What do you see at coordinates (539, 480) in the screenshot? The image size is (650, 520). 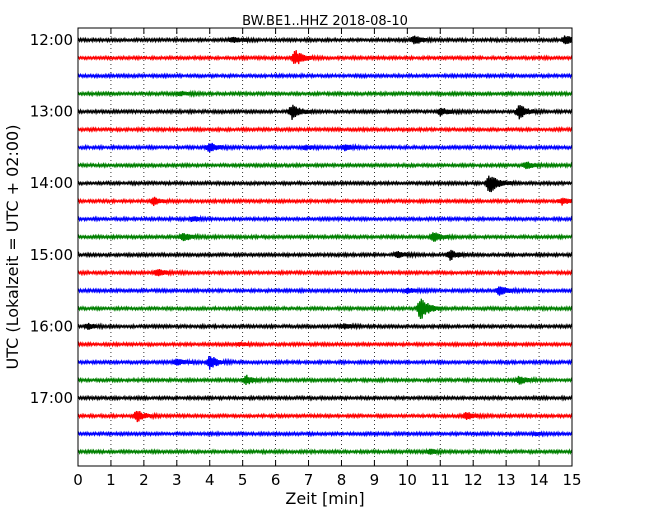 I see `x-tick-label: 14` at bounding box center [539, 480].